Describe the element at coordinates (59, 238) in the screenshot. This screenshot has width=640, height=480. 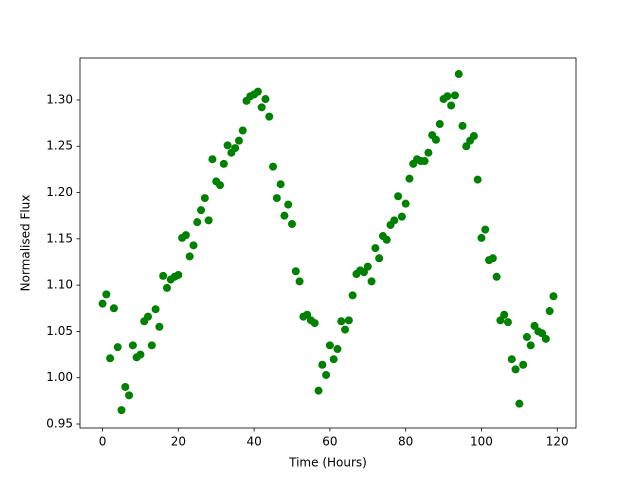
I see `y-tick-label: 1.15` at that location.